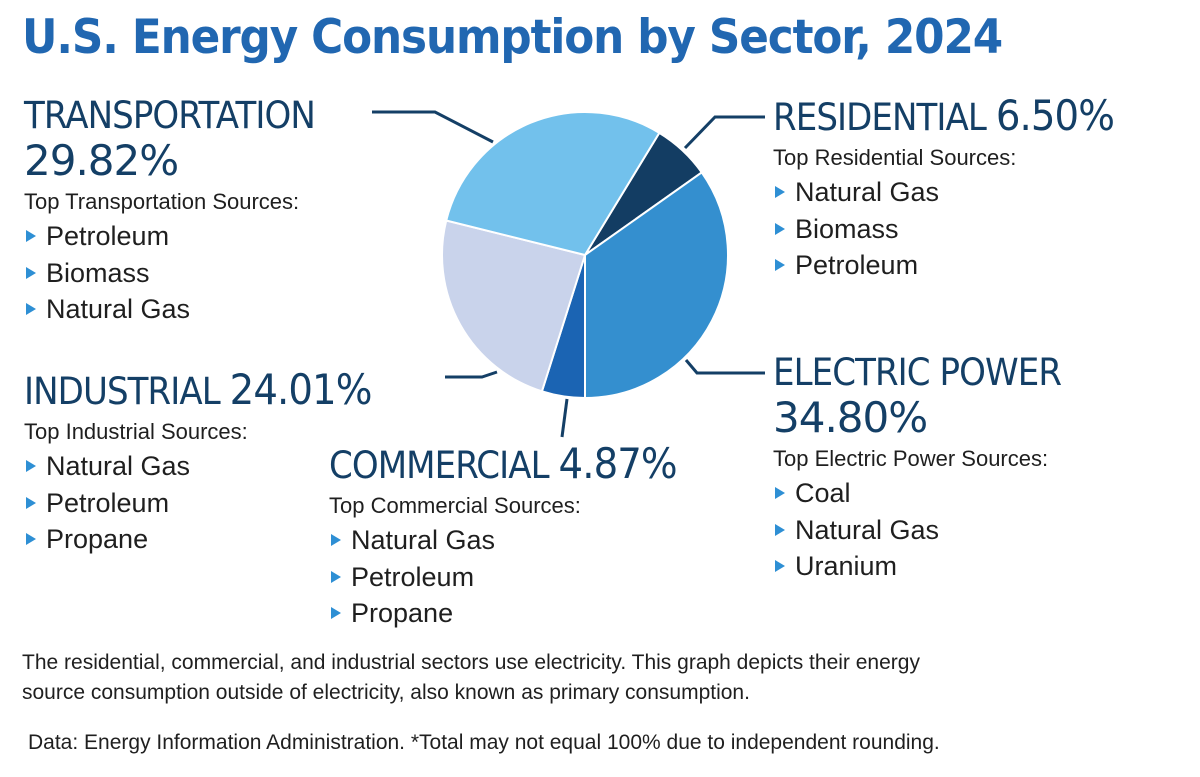 This screenshot has width=1200, height=777. I want to click on sector-name: COMMERCIAL, so click(439, 465).